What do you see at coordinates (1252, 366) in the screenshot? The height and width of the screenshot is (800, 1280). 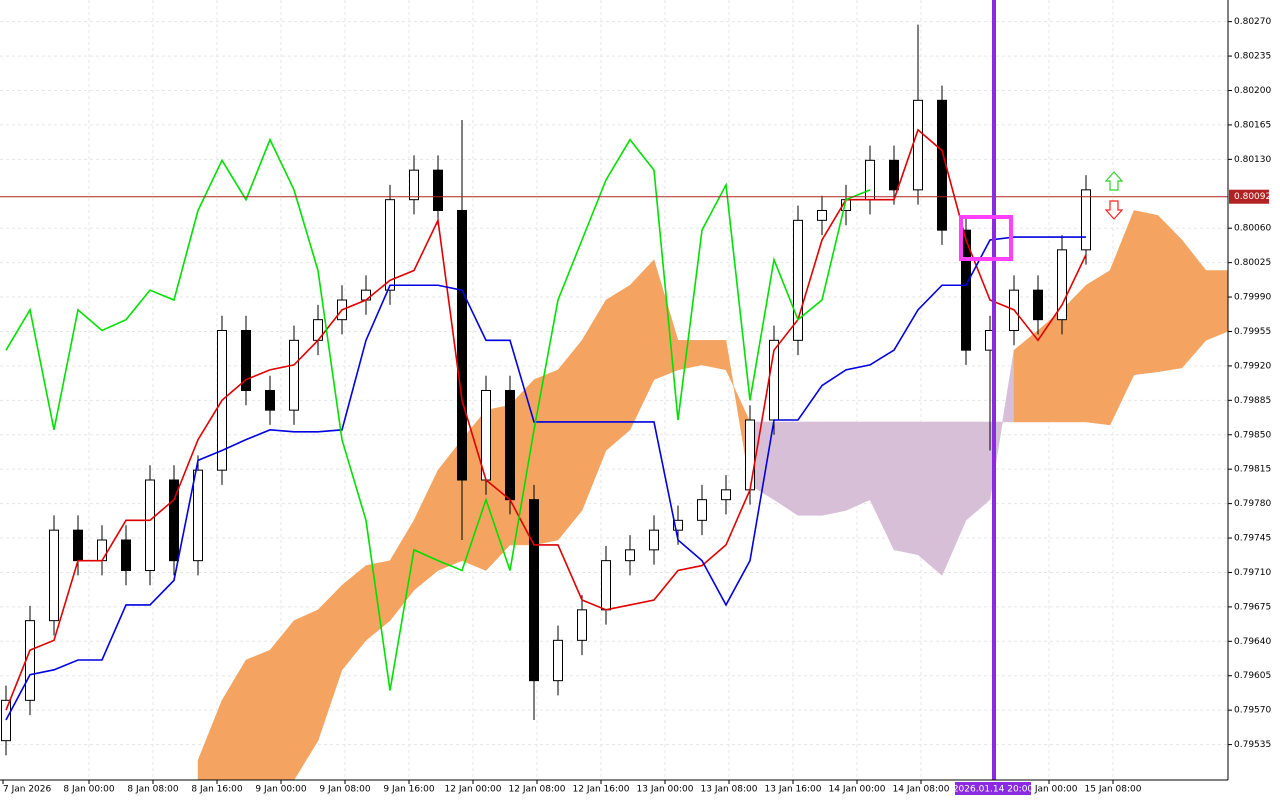 I see `y-tick-label: 0.79920` at bounding box center [1252, 366].